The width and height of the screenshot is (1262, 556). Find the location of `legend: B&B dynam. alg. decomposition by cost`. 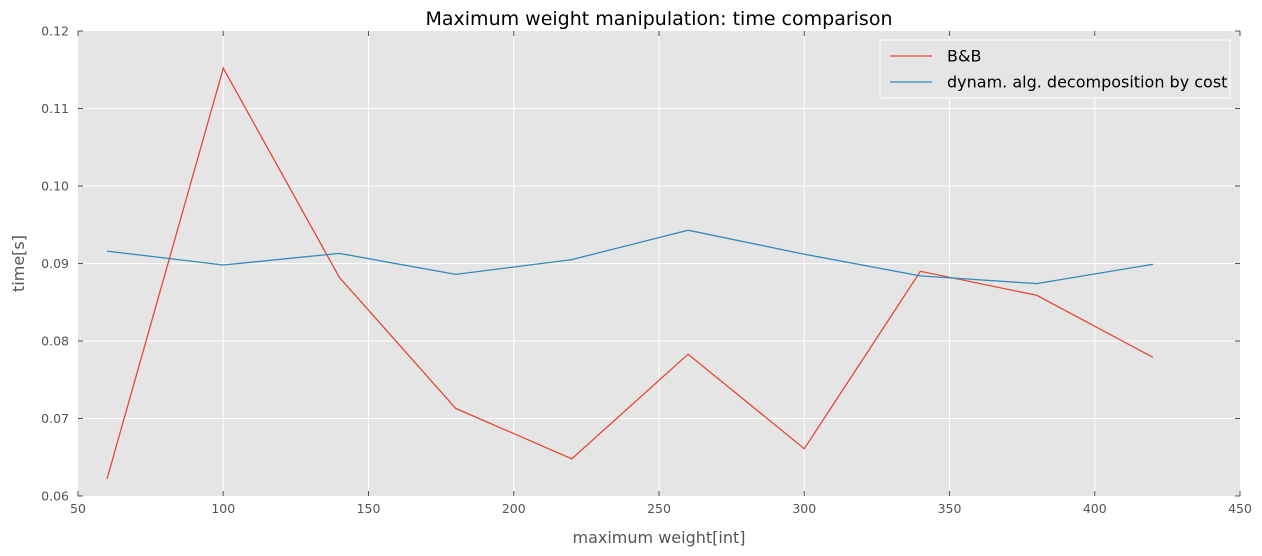

legend: B&B dynam. alg. decomposition by cost is located at coordinates (1055, 69).